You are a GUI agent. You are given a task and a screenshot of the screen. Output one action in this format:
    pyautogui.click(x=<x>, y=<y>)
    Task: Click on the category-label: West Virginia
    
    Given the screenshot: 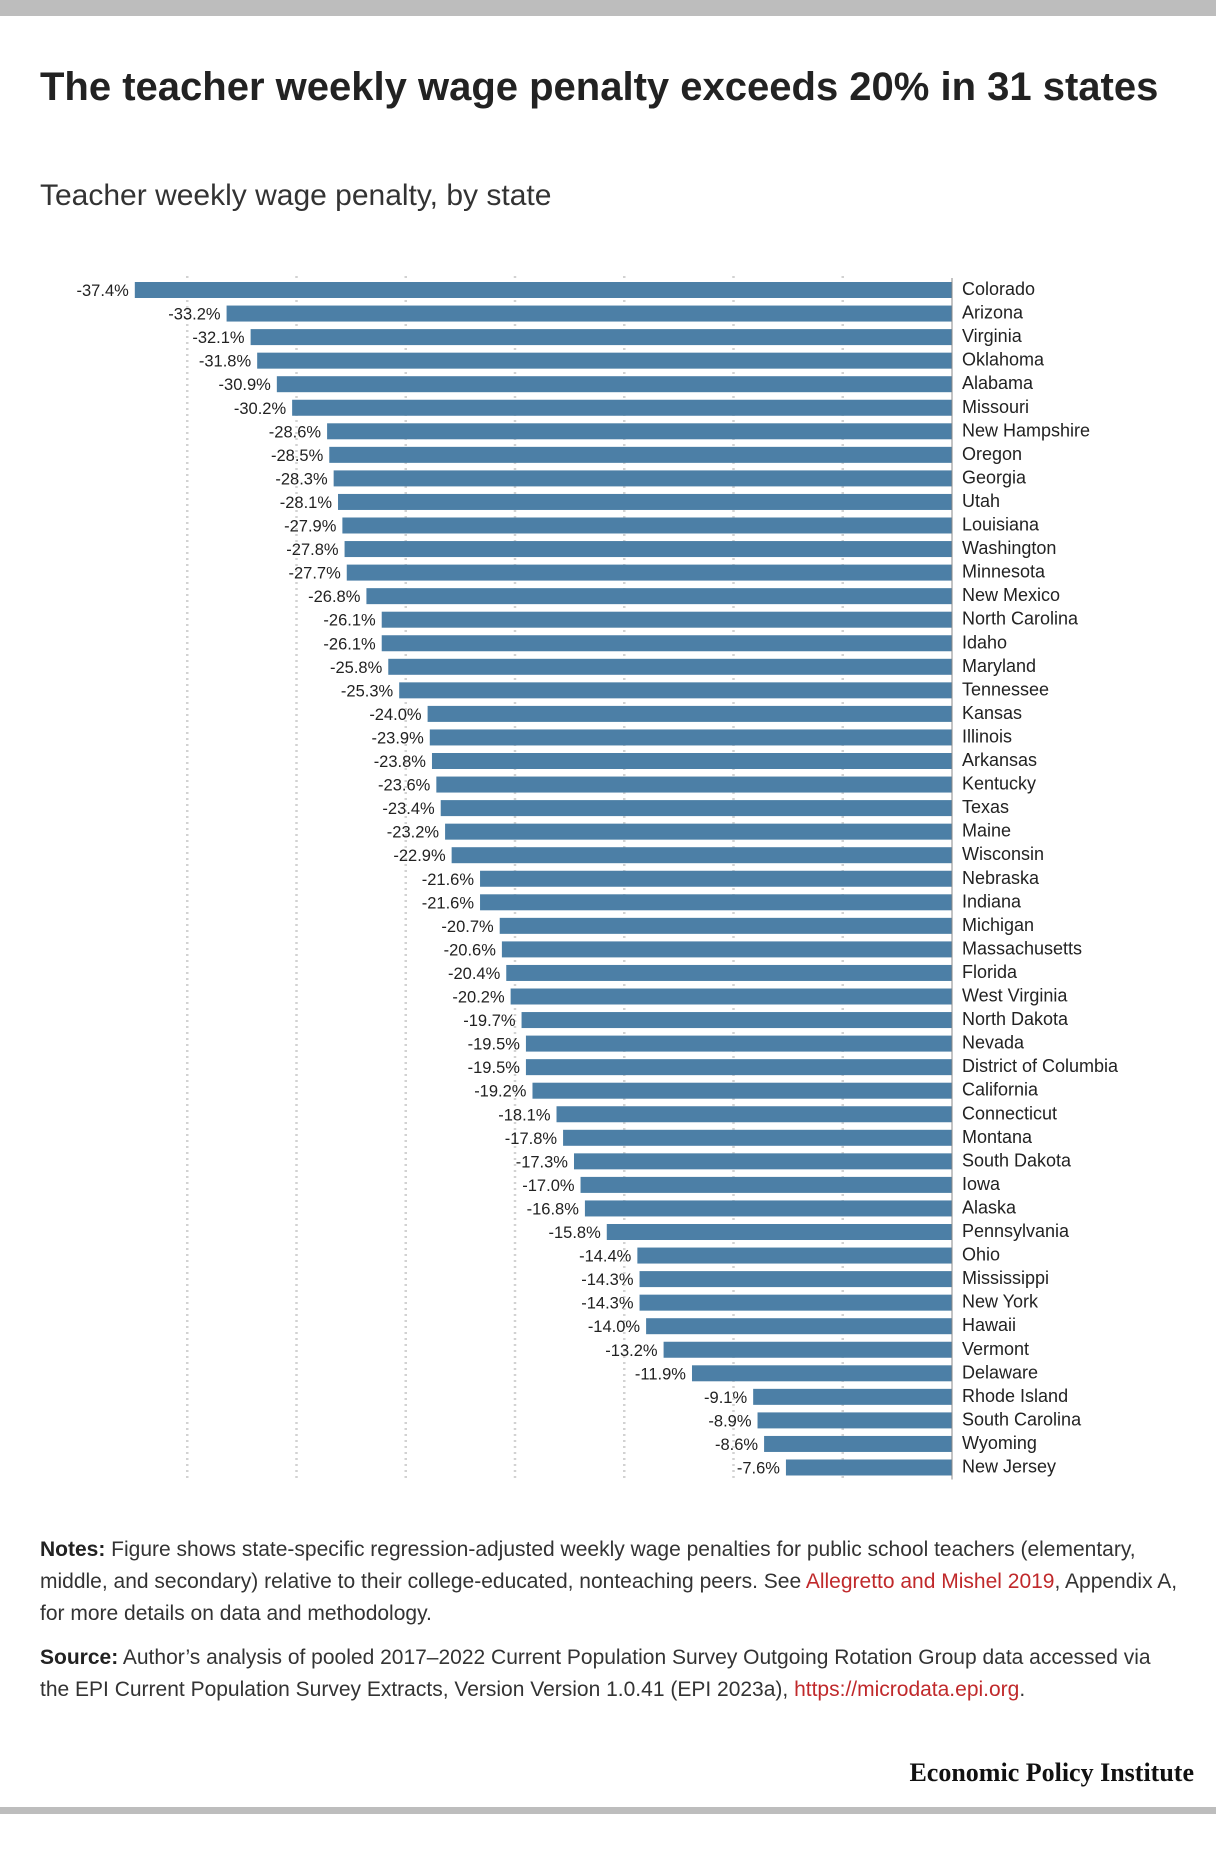 What is the action you would take?
    pyautogui.click(x=1015, y=996)
    